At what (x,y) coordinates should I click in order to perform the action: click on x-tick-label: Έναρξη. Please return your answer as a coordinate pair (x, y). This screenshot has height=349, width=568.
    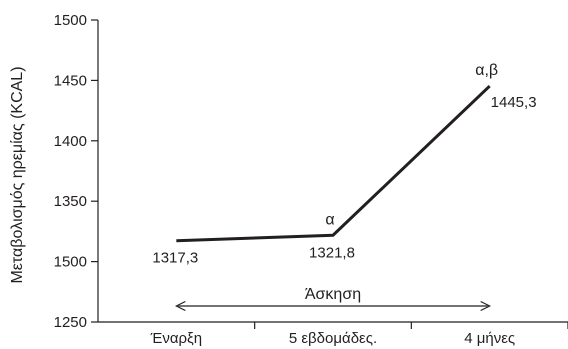
    Looking at the image, I should click on (176, 338).